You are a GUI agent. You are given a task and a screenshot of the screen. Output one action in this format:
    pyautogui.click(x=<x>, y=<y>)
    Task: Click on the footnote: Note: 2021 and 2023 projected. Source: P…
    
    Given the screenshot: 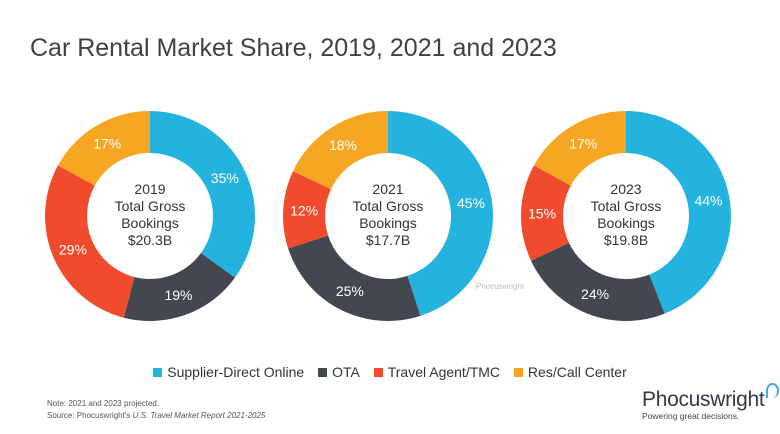 What is the action you would take?
    pyautogui.click(x=156, y=410)
    